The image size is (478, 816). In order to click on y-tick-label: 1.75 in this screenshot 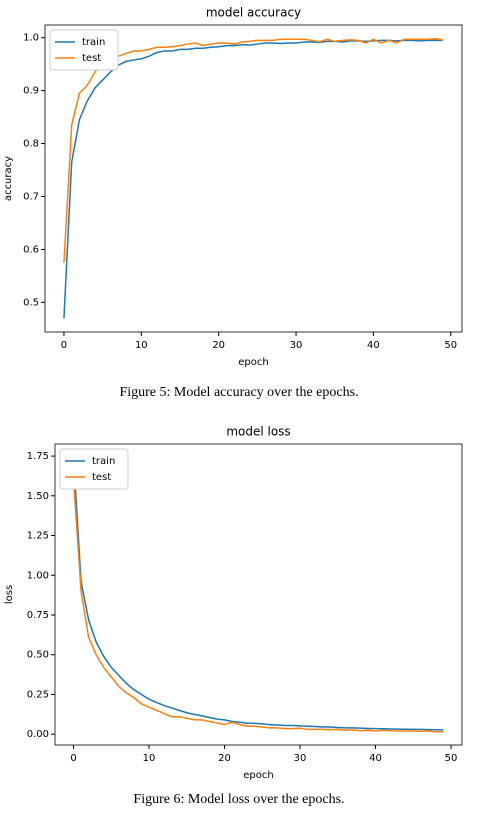, I will do `click(38, 456)`.